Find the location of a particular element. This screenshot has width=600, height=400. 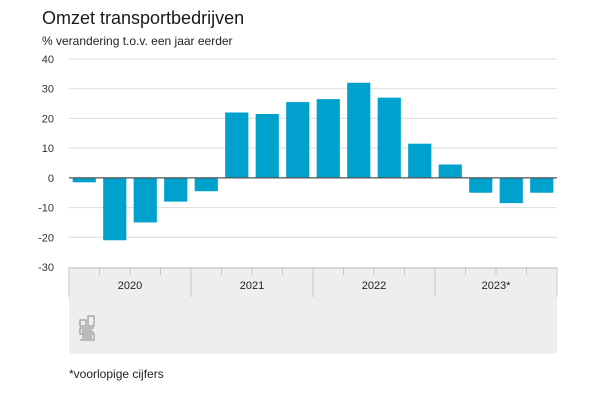

y-tick-label: 0 is located at coordinates (51, 179).